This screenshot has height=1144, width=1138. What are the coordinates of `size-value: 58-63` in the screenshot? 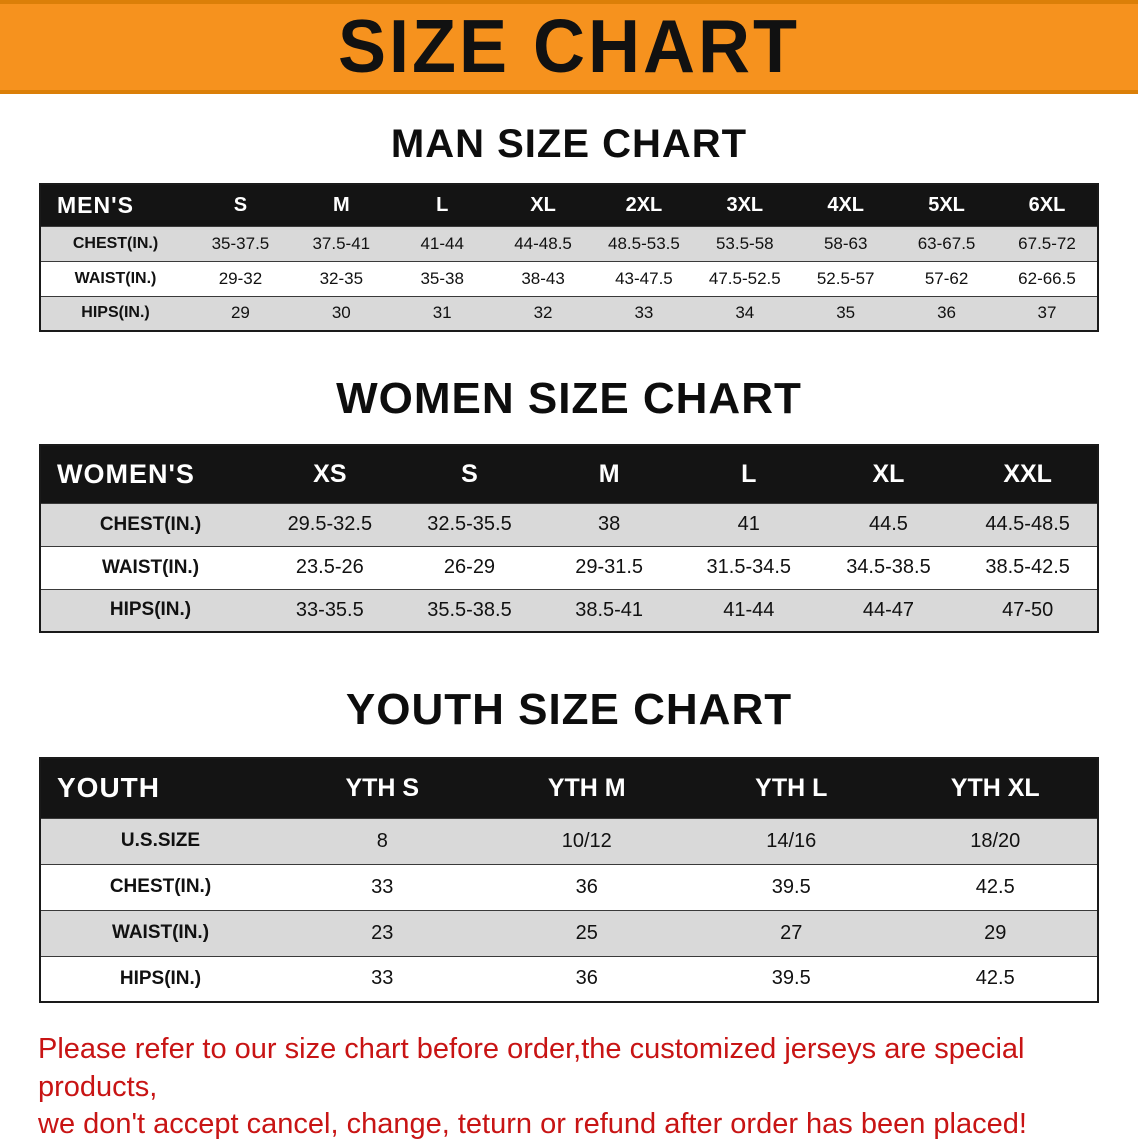 It's located at (846, 243).